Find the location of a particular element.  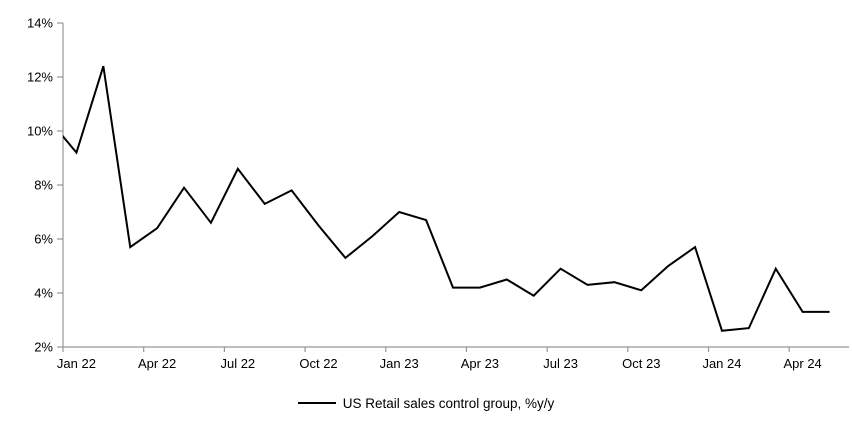

x-tick-label: Jan 24 is located at coordinates (721, 363).